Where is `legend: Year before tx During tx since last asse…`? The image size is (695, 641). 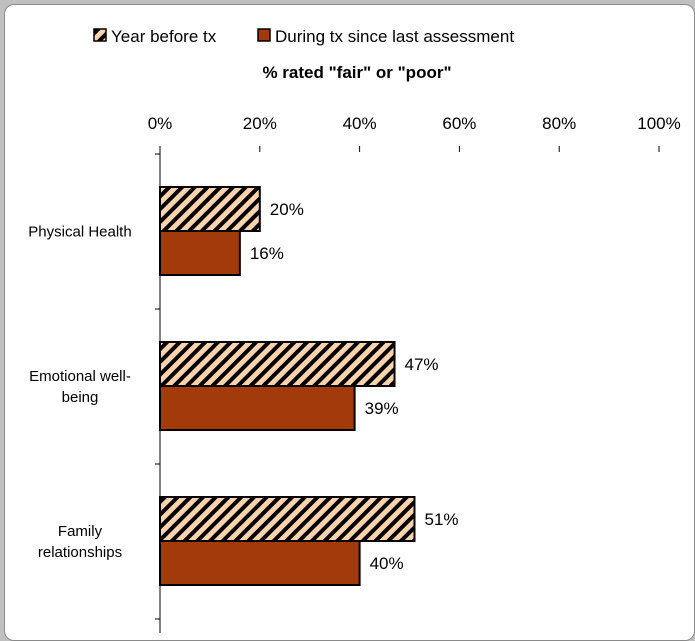
legend: Year before tx During tx since last asse… is located at coordinates (303, 36).